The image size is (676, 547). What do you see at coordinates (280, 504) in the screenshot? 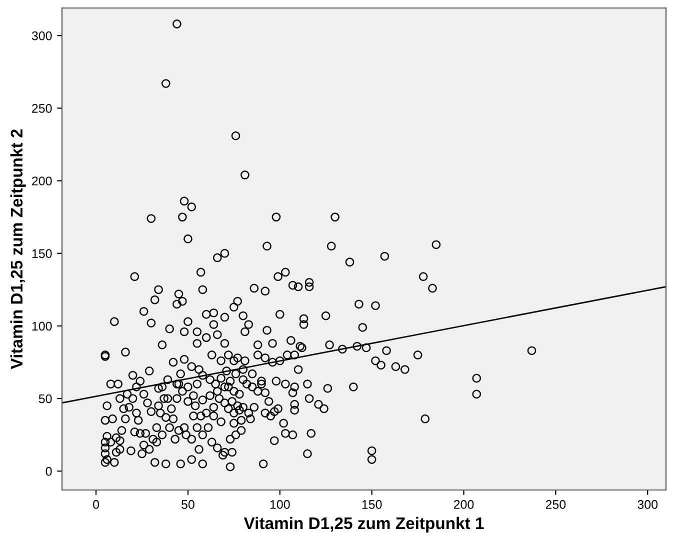
I see `x-tick-label: 100` at bounding box center [280, 504].